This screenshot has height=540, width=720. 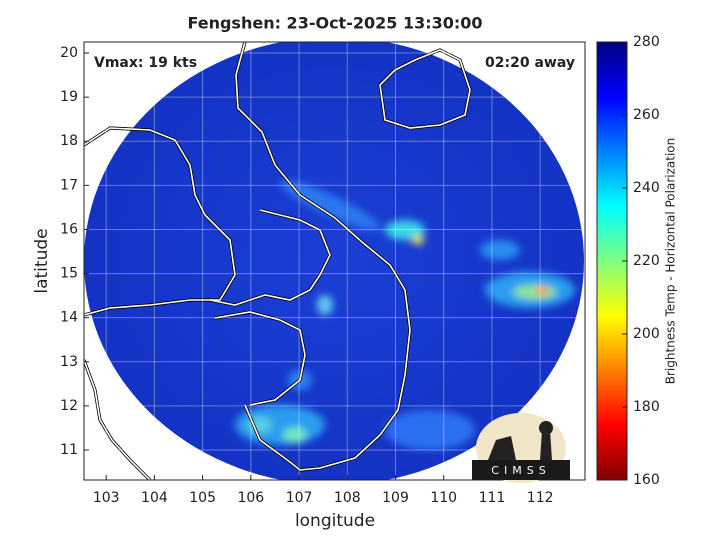 What do you see at coordinates (69, 450) in the screenshot?
I see `y-tick-label: 11` at bounding box center [69, 450].